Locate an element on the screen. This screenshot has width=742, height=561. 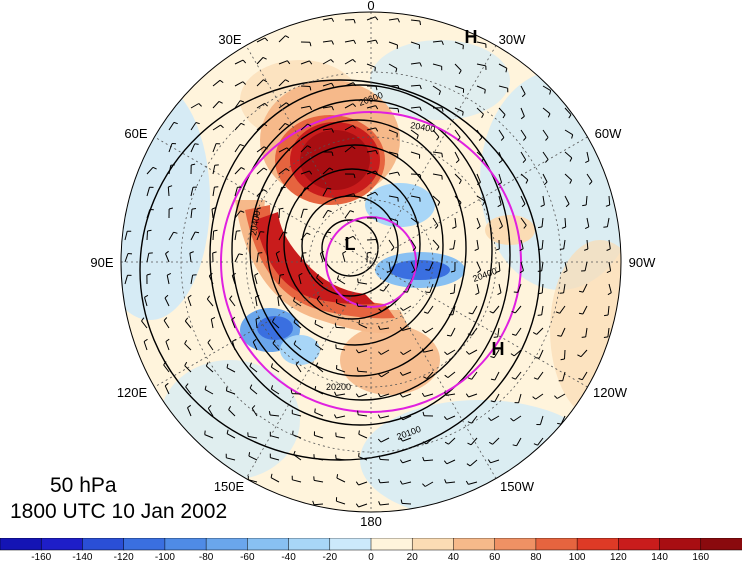
colorbar-tick-label: 100 is located at coordinates (577, 556).